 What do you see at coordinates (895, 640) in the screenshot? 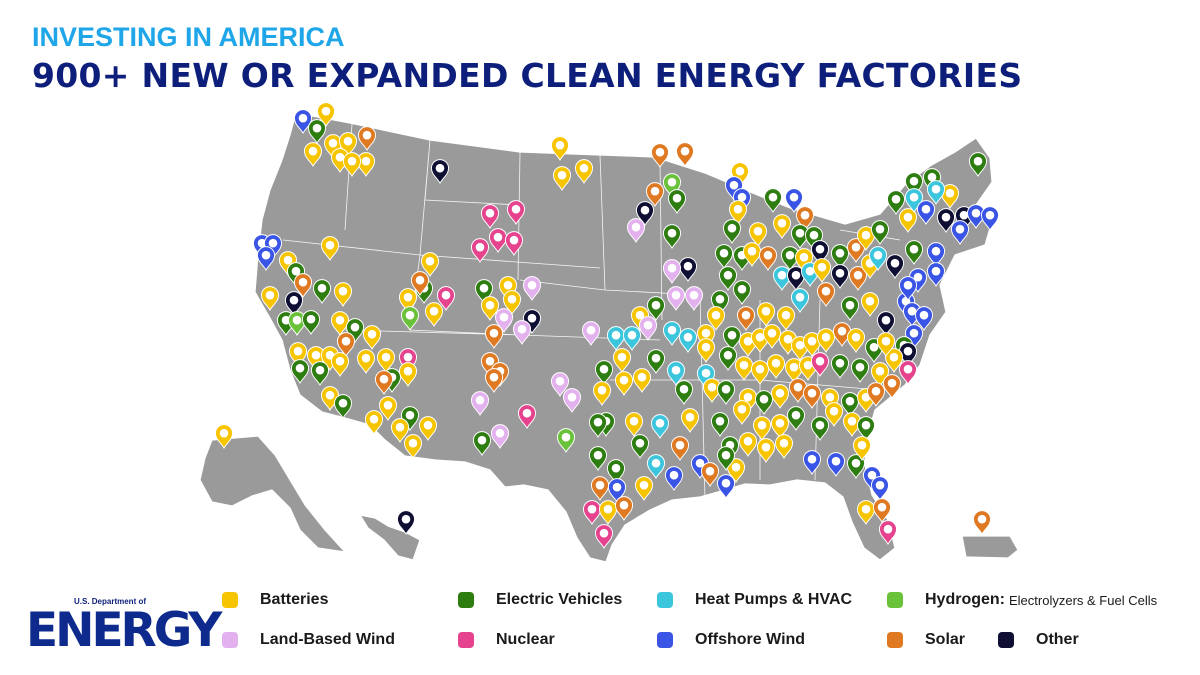
I see `legend-swatch-solar` at bounding box center [895, 640].